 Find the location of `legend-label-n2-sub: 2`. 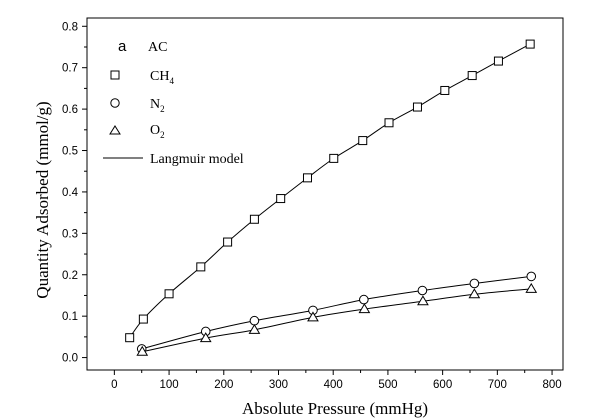

legend-label-n2-sub: 2 is located at coordinates (162, 109).